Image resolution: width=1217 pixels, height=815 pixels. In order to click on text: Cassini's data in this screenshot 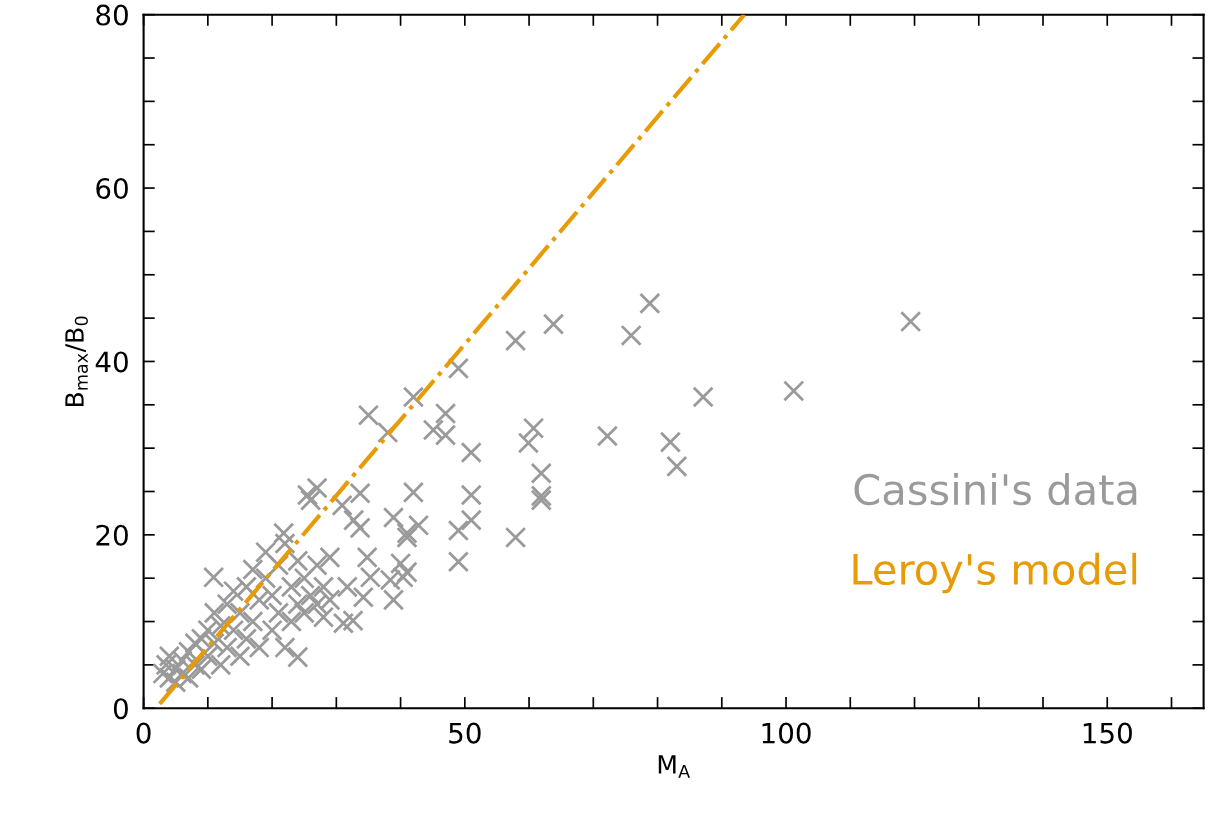, I will do `click(995, 489)`.